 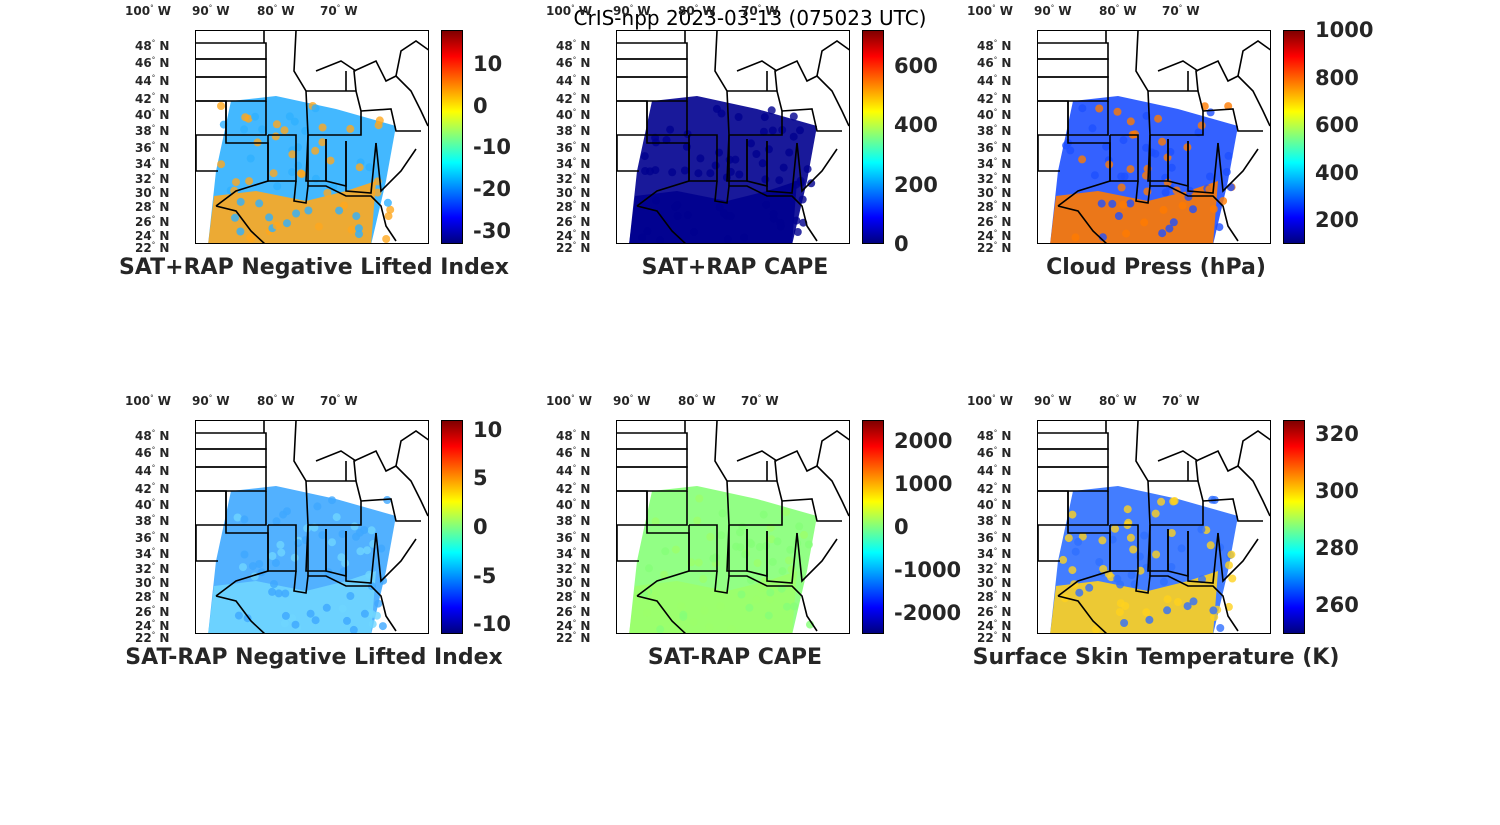 What do you see at coordinates (923, 484) in the screenshot?
I see `colorbar-tick-label: 1000` at bounding box center [923, 484].